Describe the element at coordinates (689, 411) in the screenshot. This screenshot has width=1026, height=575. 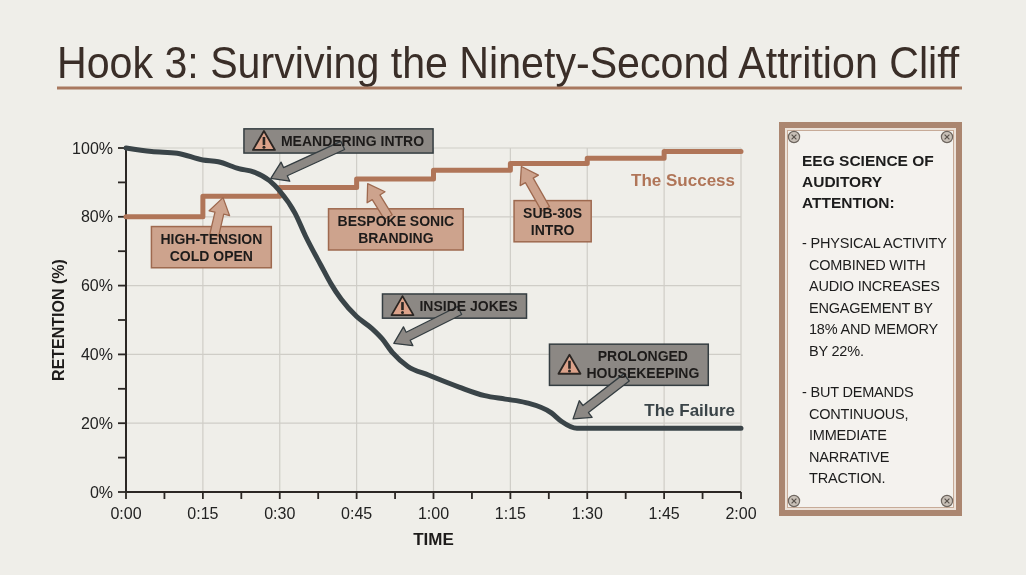
I see `series-label: The Failure` at that location.